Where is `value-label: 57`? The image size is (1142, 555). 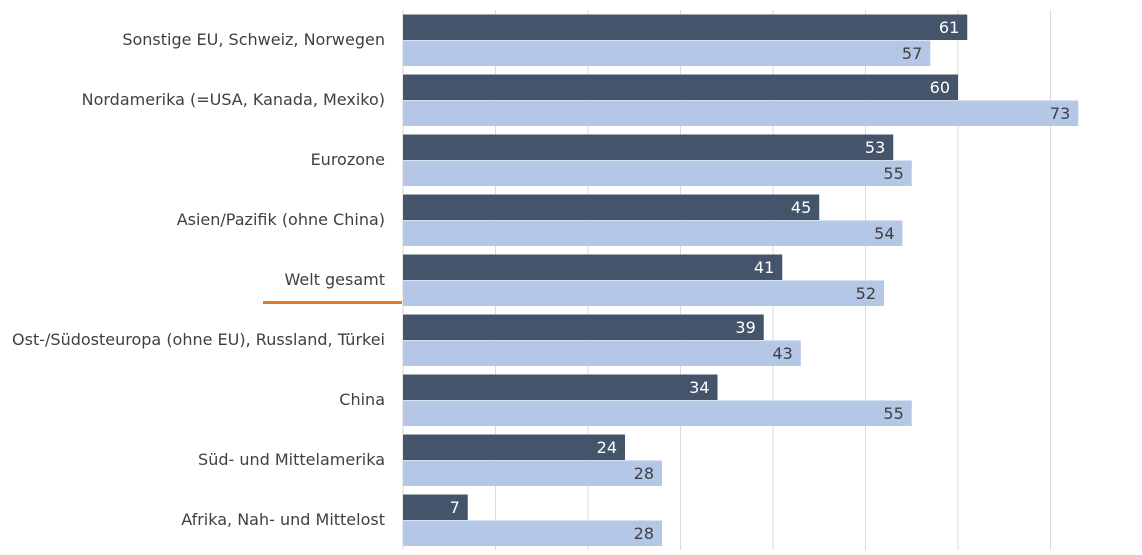 value-label: 57 is located at coordinates (912, 53).